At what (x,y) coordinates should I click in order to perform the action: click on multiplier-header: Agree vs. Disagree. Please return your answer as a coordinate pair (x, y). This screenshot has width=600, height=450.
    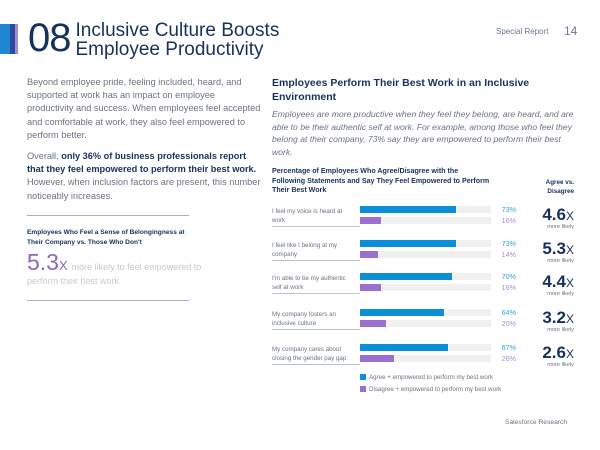
    Looking at the image, I should click on (559, 186).